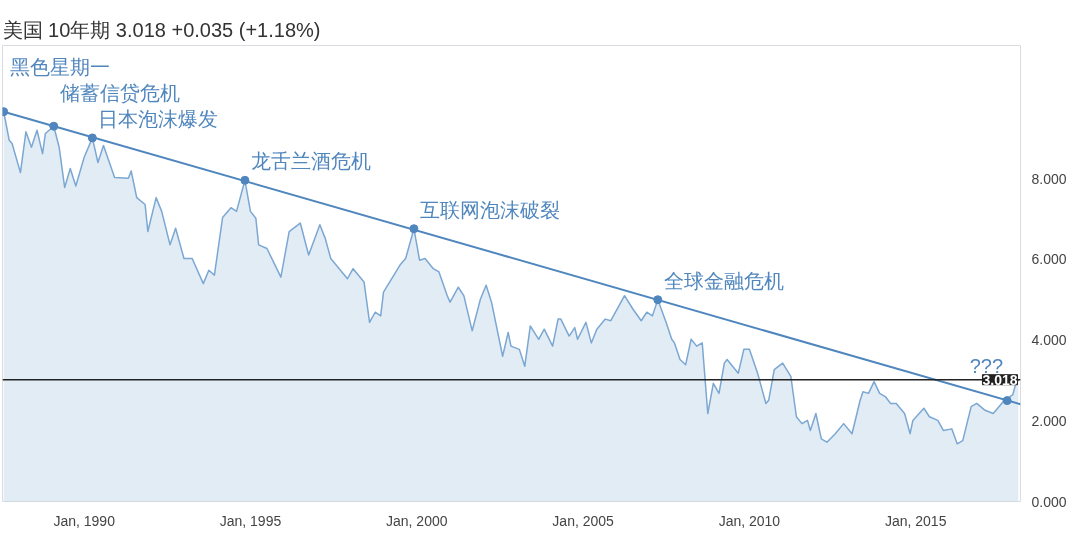  What do you see at coordinates (417, 520) in the screenshot?
I see `x-tick-label: Jan, 2000` at bounding box center [417, 520].